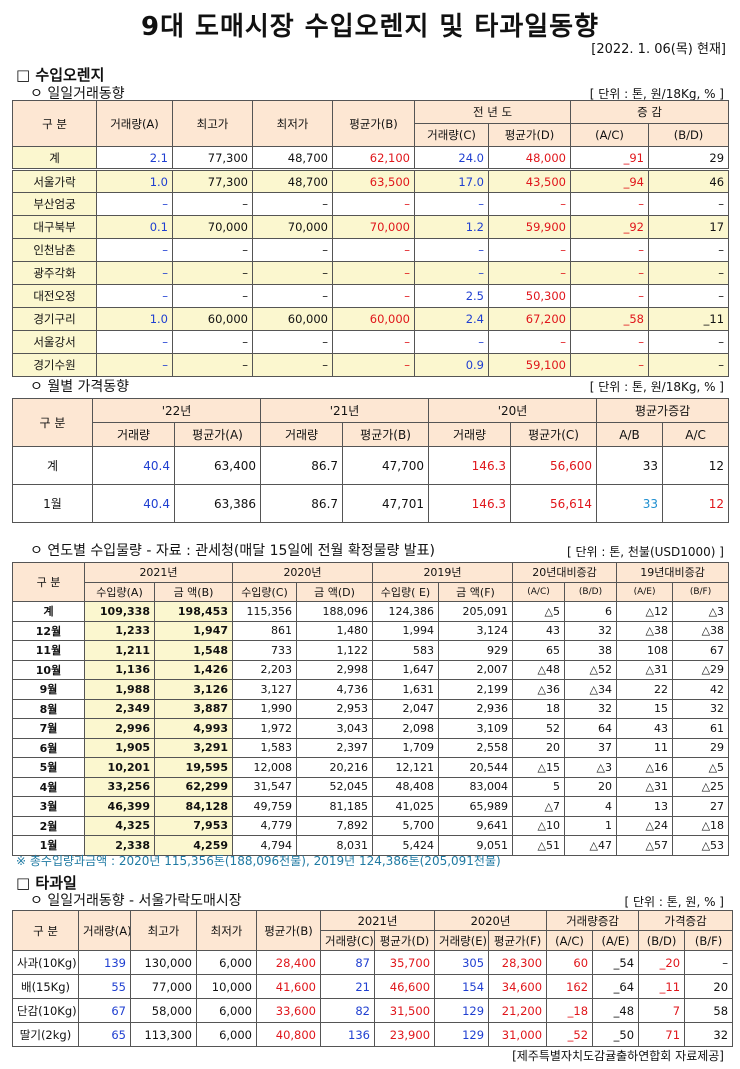 The height and width of the screenshot is (1069, 740). I want to click on change-a-c-cell: _92, so click(609, 227).